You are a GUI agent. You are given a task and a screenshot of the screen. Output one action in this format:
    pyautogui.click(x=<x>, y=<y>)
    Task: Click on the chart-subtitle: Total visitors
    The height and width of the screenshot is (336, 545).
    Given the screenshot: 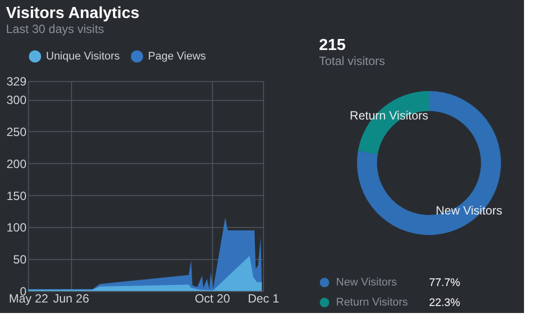 What is the action you would take?
    pyautogui.click(x=352, y=61)
    